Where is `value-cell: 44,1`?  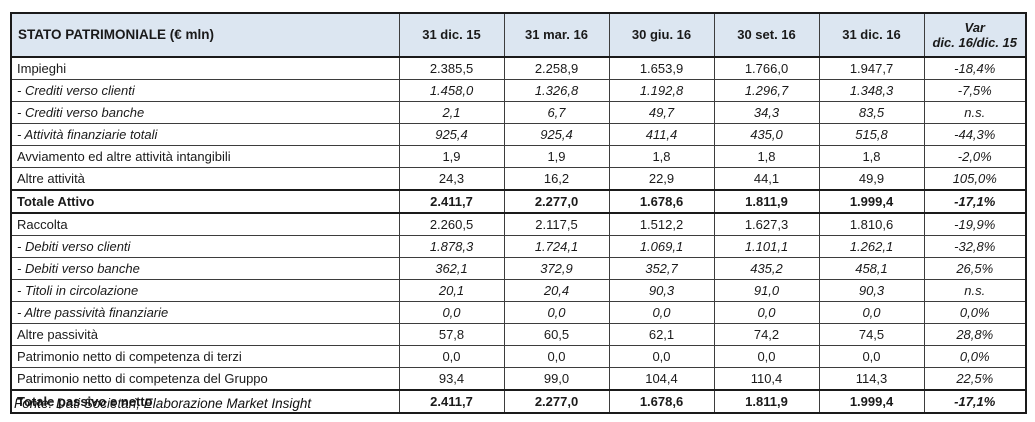
value-cell: 44,1 is located at coordinates (766, 179).